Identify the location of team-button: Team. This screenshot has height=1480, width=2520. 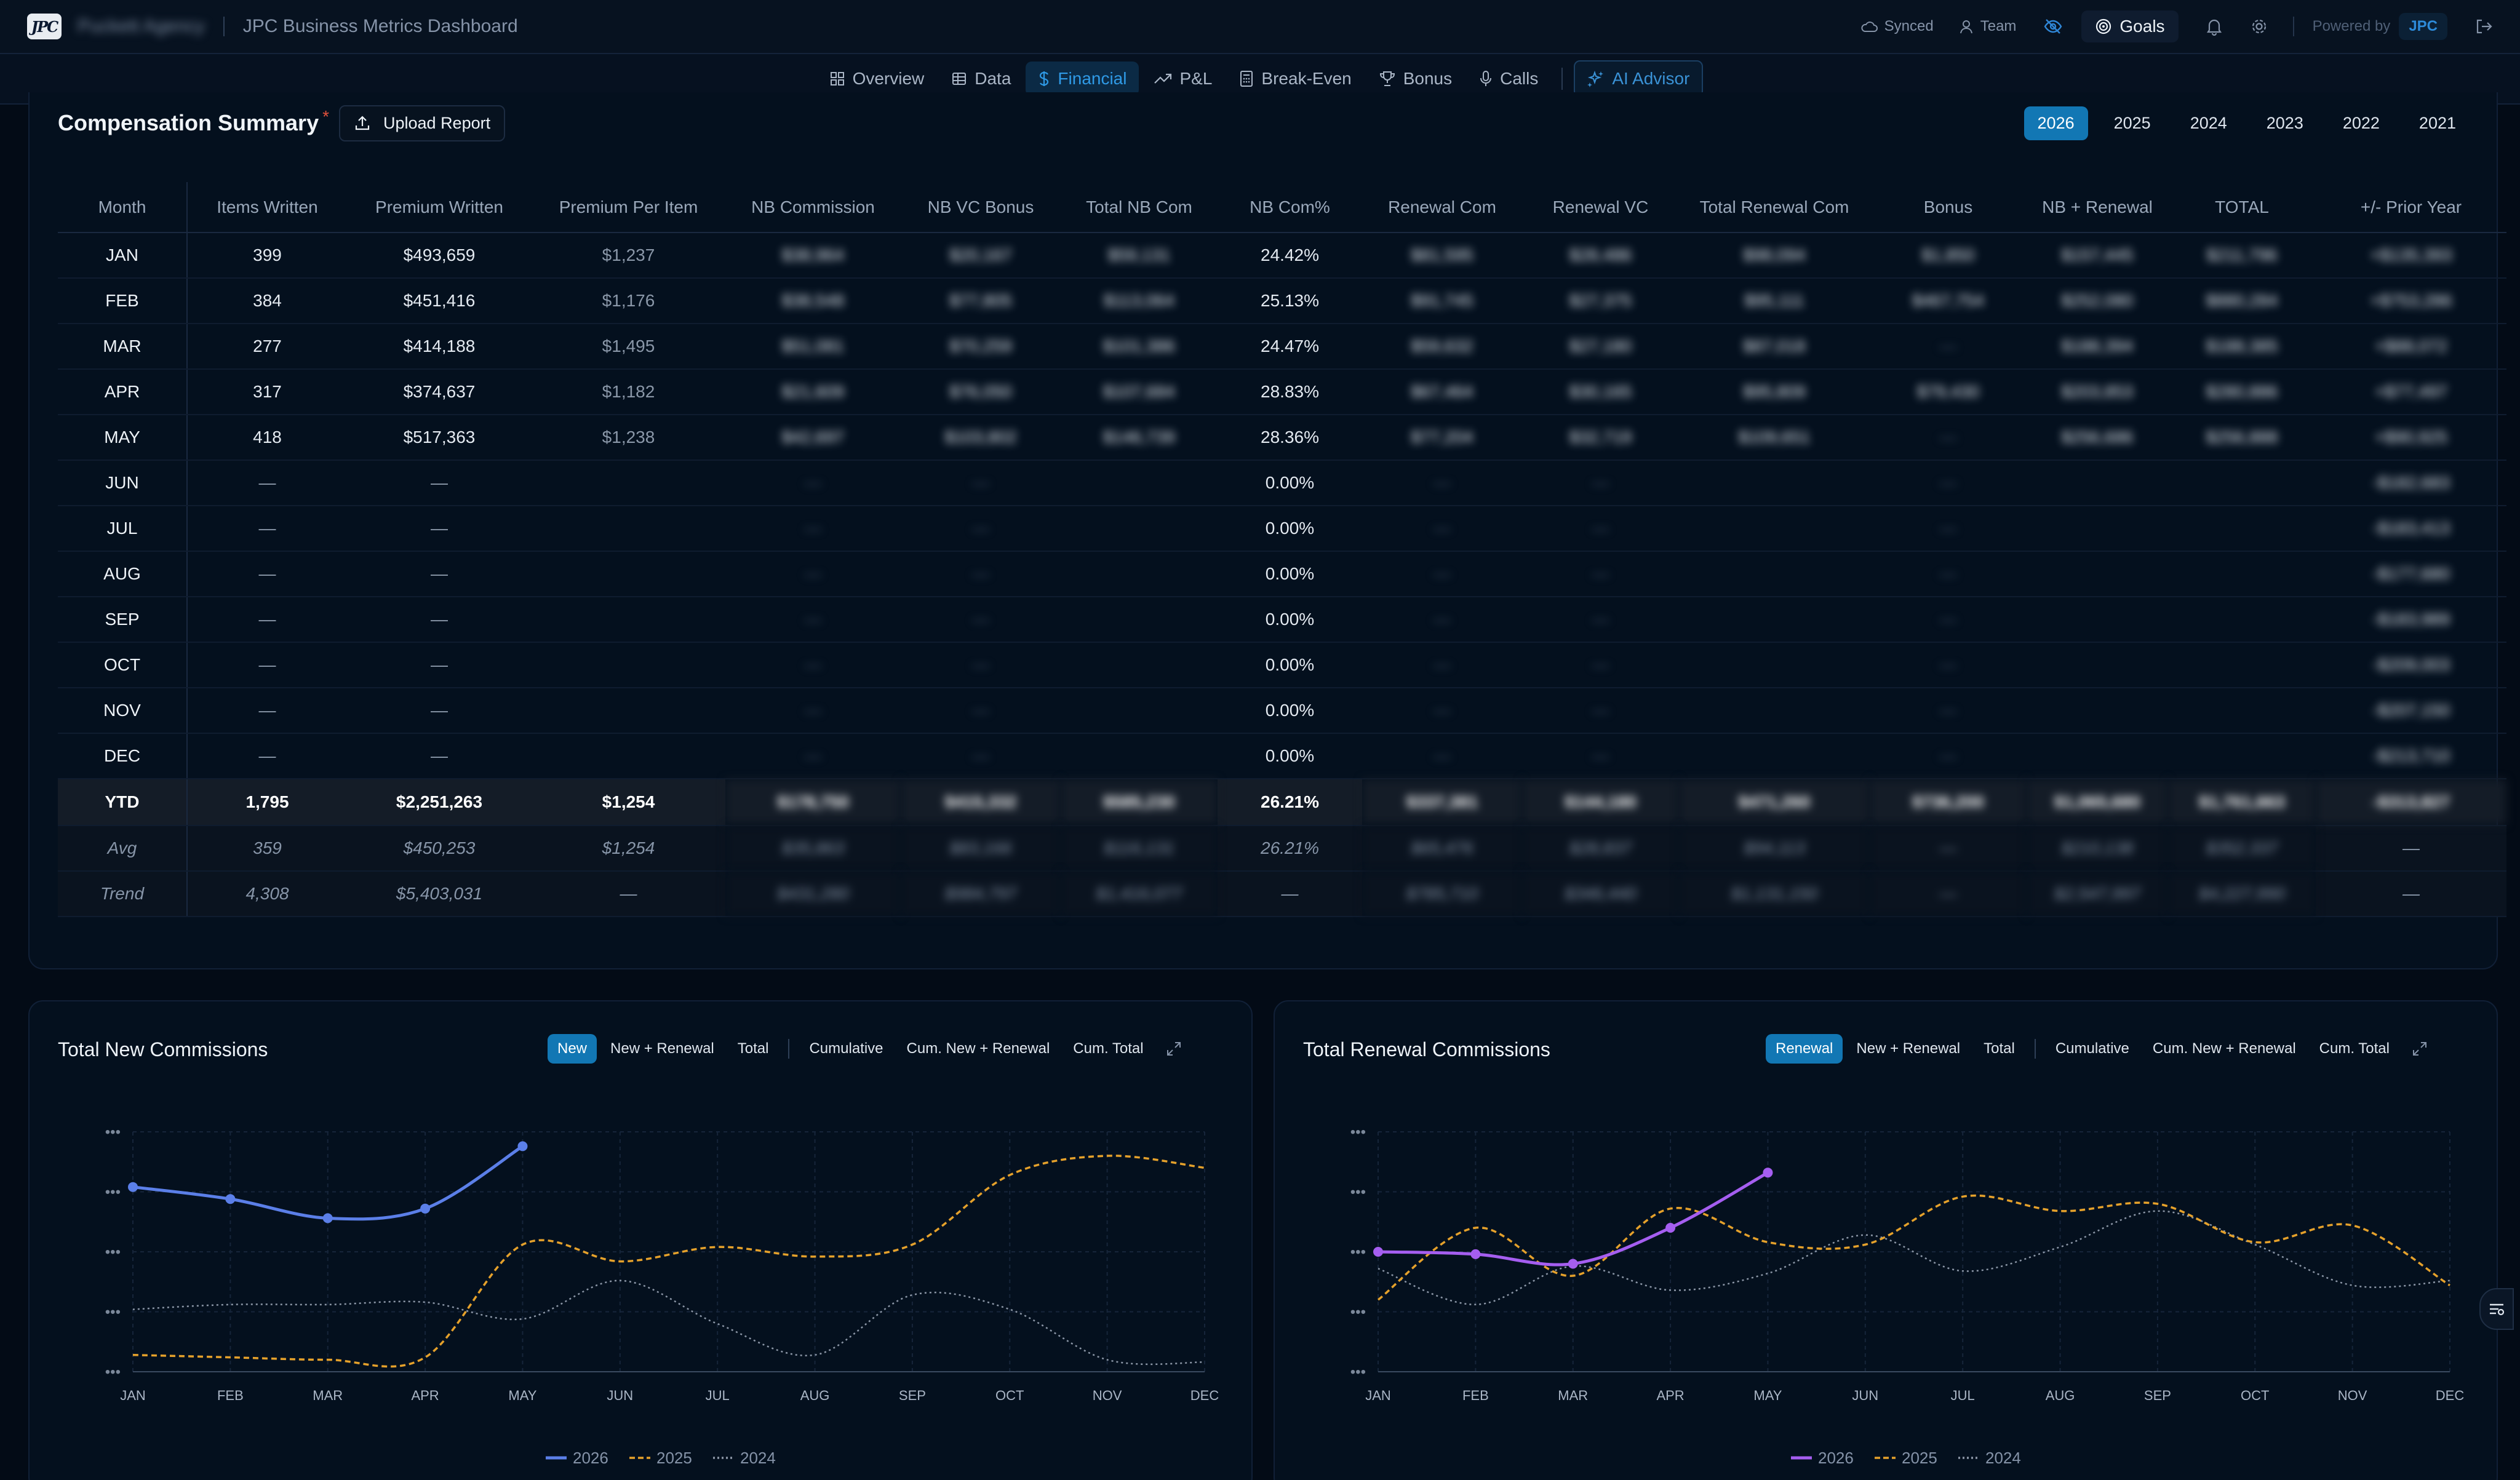
(1987, 26).